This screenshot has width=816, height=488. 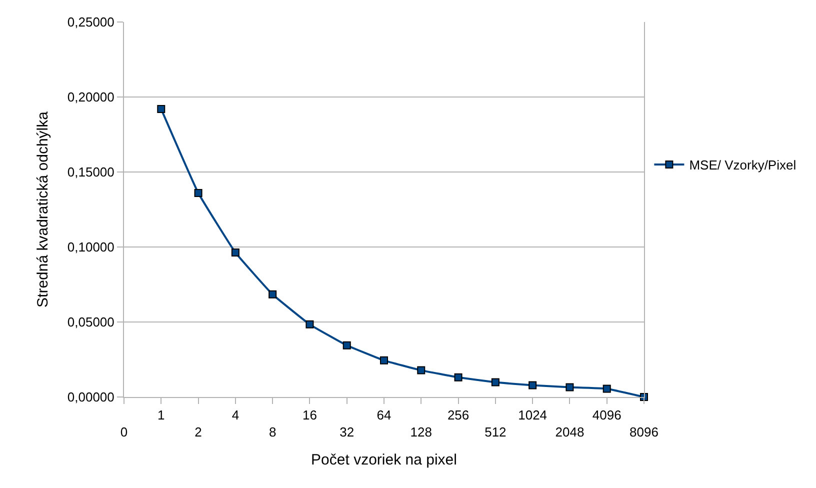 I want to click on y-axis-title: Stredná kvadratická odchýlka, so click(x=43, y=209).